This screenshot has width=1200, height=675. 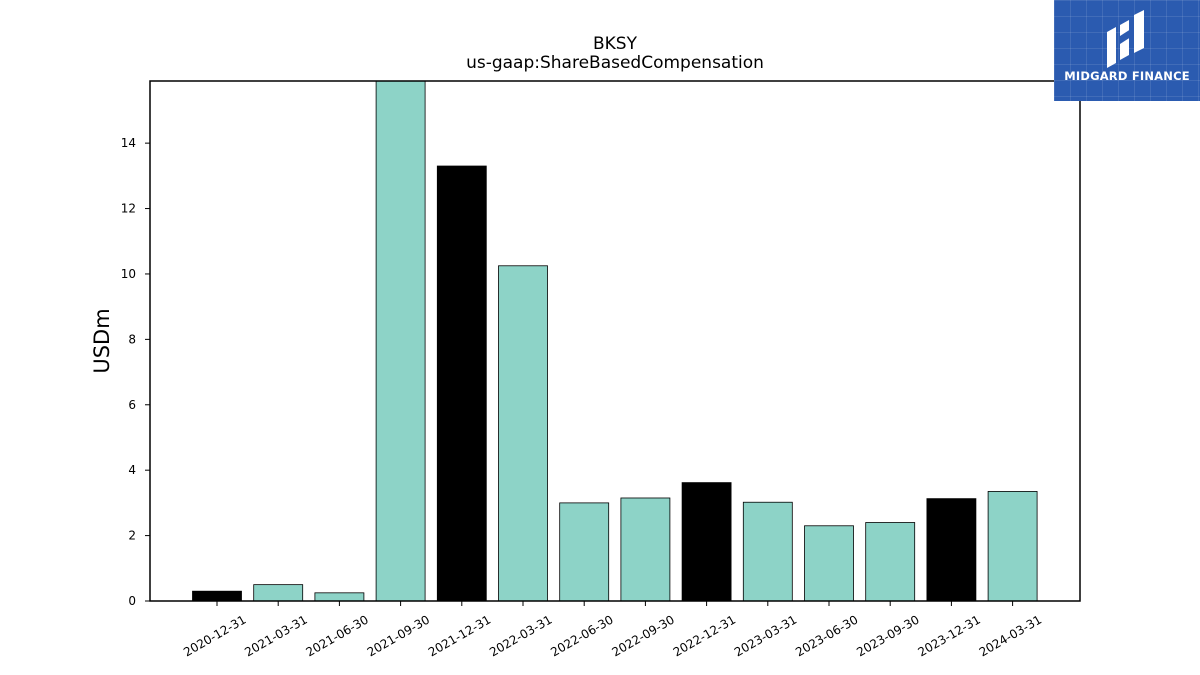 I want to click on x-tick-label: 2021-09-30, so click(x=398, y=635).